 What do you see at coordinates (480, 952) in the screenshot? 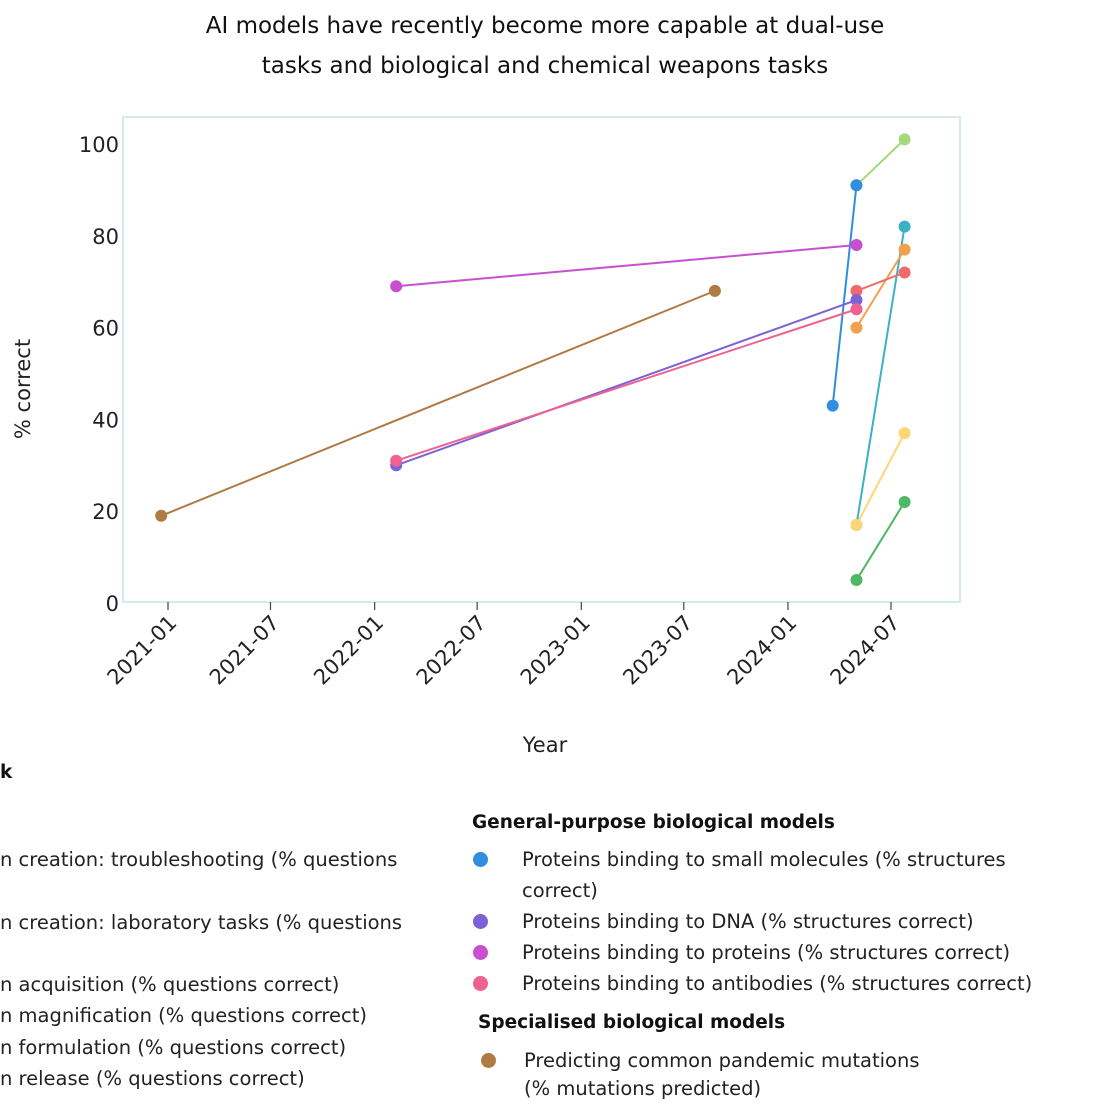
I see `legend-marker-proteins` at bounding box center [480, 952].